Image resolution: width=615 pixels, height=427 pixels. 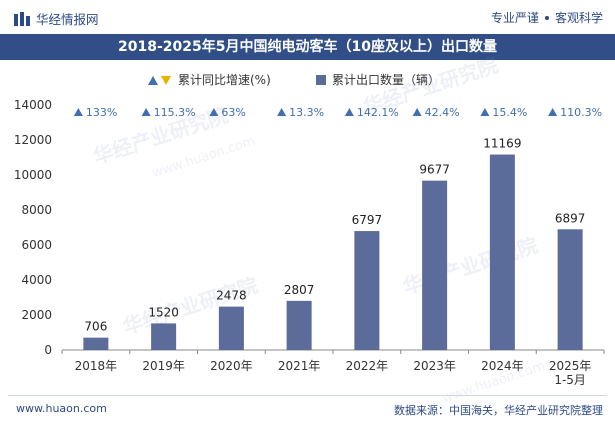 I want to click on bar-swatch-icon, so click(x=321, y=79).